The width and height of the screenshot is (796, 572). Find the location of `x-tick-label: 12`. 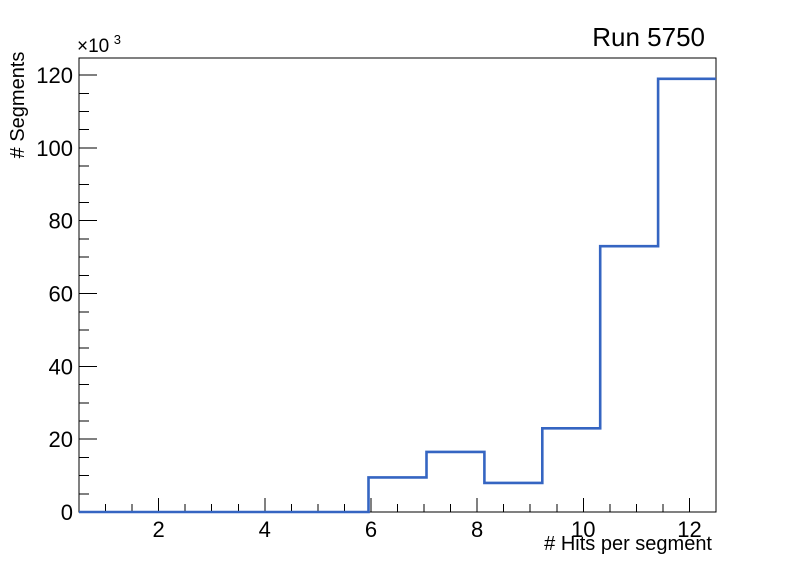

x-tick-label: 12 is located at coordinates (689, 529).